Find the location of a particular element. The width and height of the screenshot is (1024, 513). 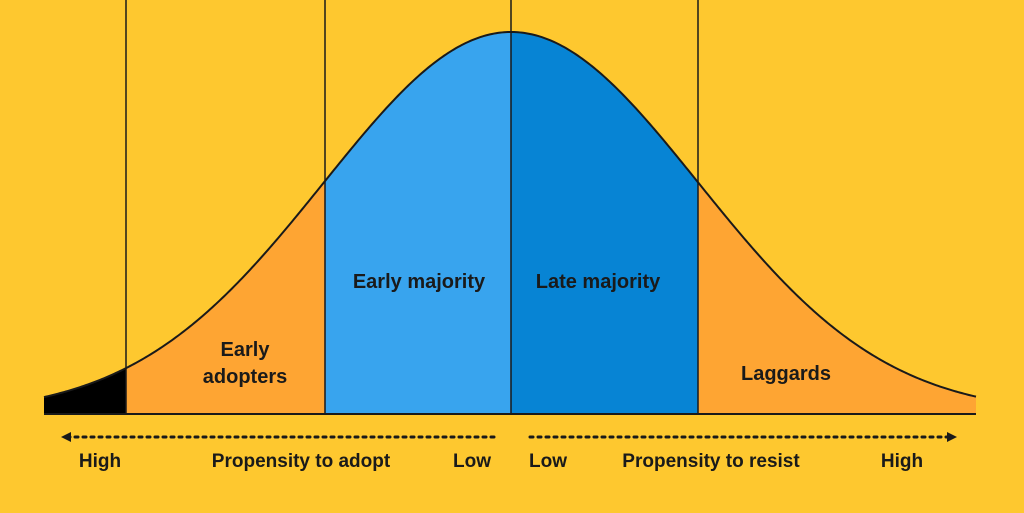

early-majority-label: Early majority is located at coordinates (419, 282).